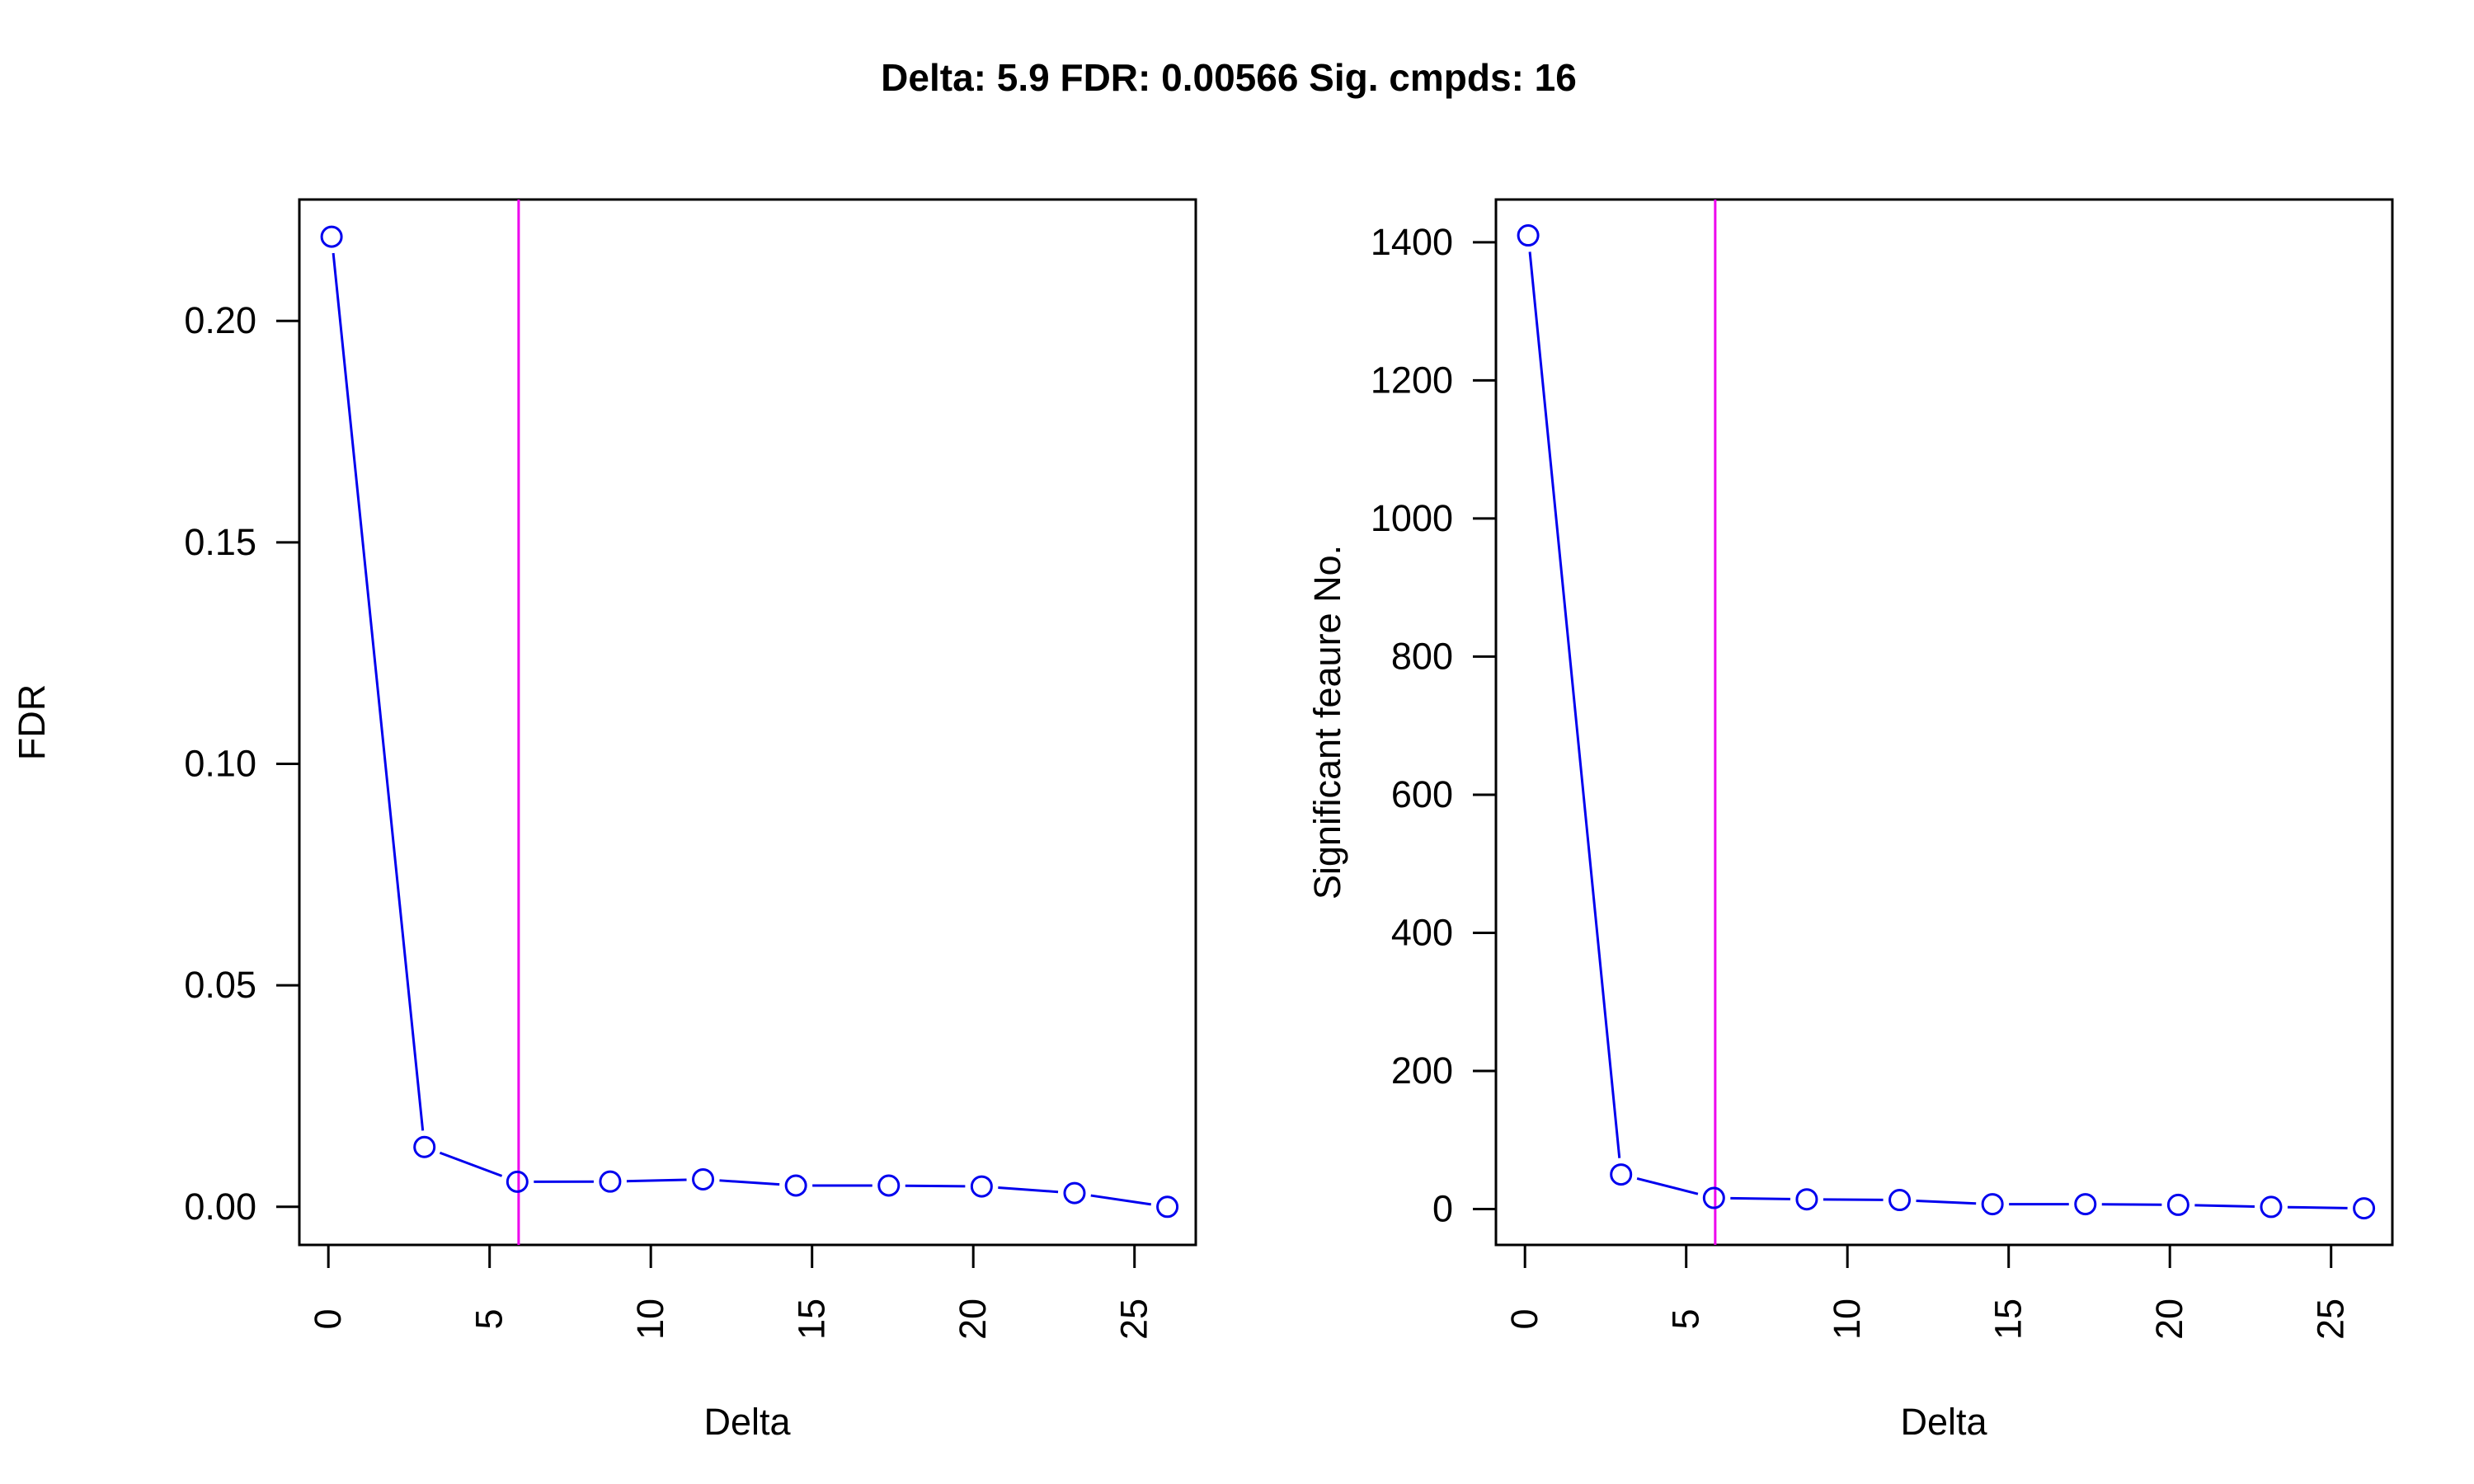  Describe the element at coordinates (220, 542) in the screenshot. I see `fdr-y-tick-label: 0.15` at that location.